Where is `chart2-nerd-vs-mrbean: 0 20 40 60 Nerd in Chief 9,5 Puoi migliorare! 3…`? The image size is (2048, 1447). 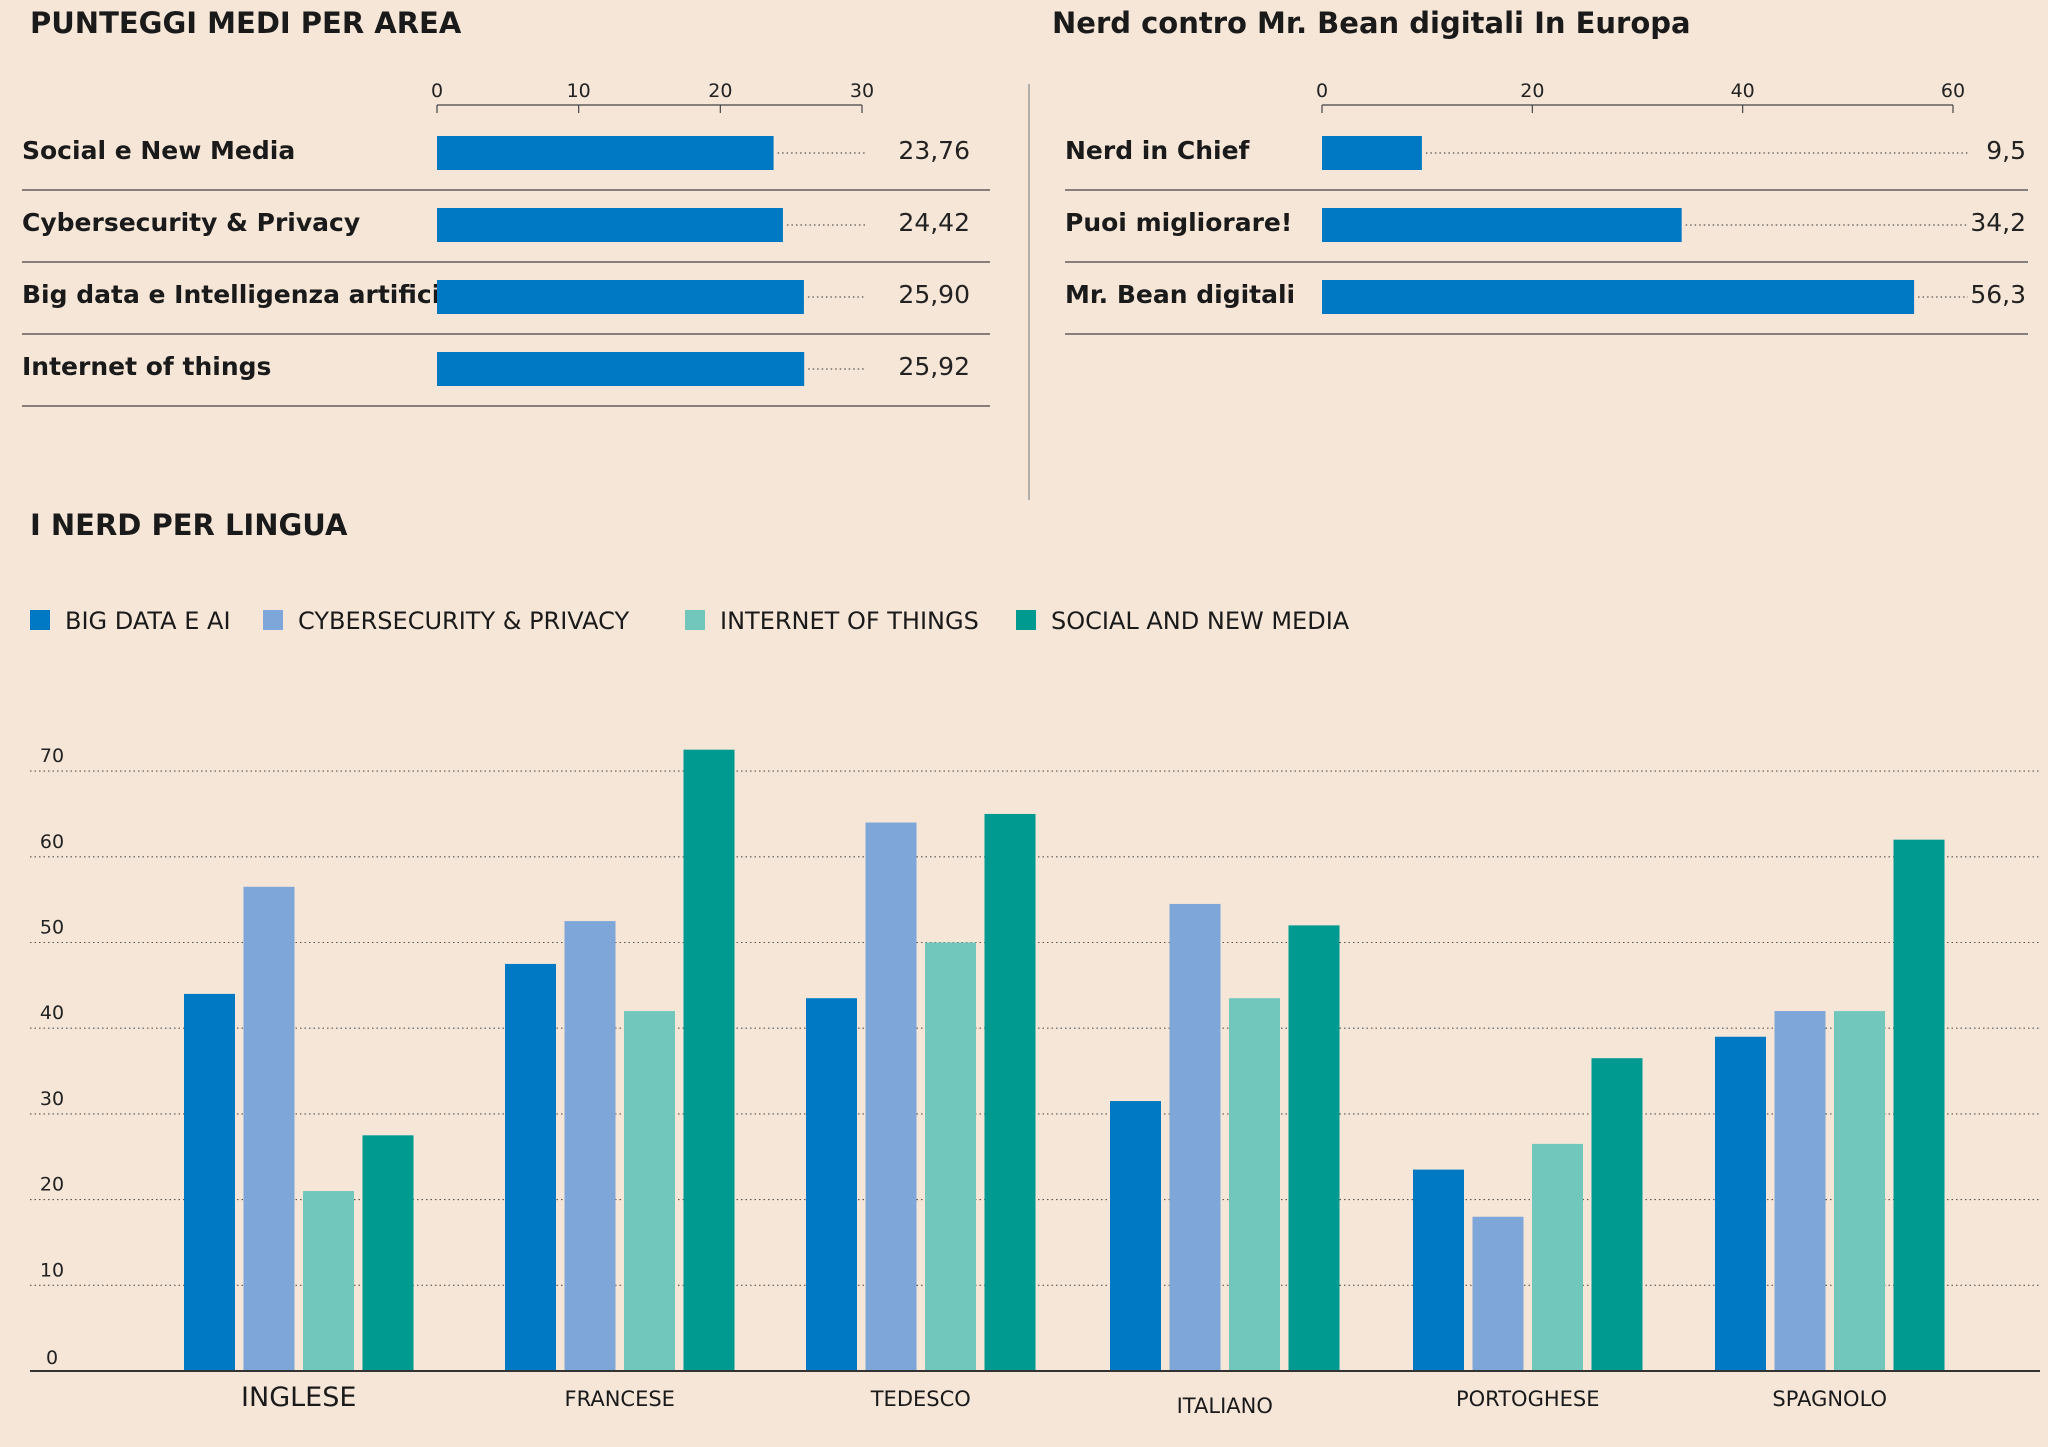
chart2-nerd-vs-mrbean: 0 20 40 60 Nerd in Chief 9,5 Puoi migliorare! 3… is located at coordinates (1546, 207).